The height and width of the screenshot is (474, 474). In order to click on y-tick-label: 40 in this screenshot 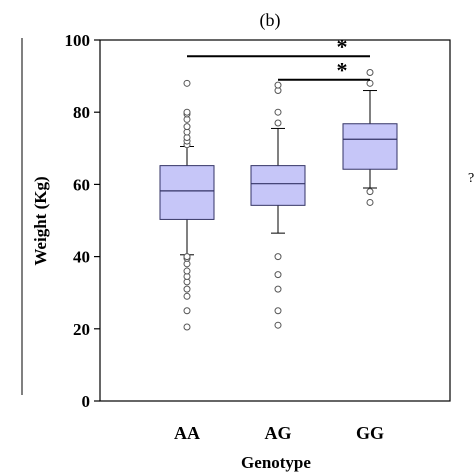, I will do `click(81, 257)`.